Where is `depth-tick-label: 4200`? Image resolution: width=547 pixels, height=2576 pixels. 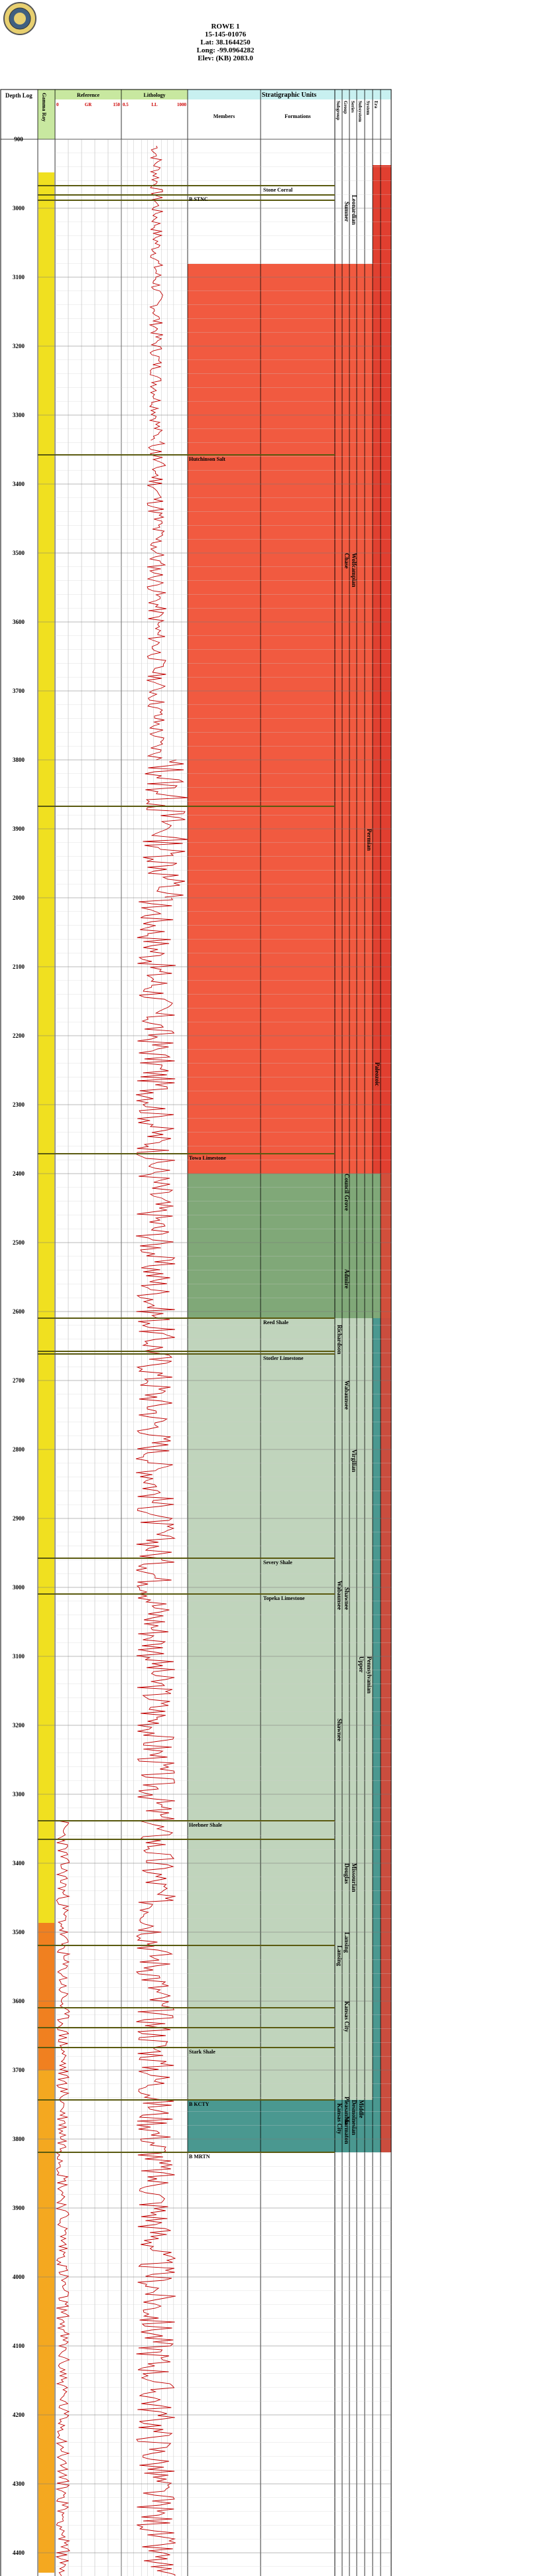
depth-tick-label: 4200 is located at coordinates (19, 2415).